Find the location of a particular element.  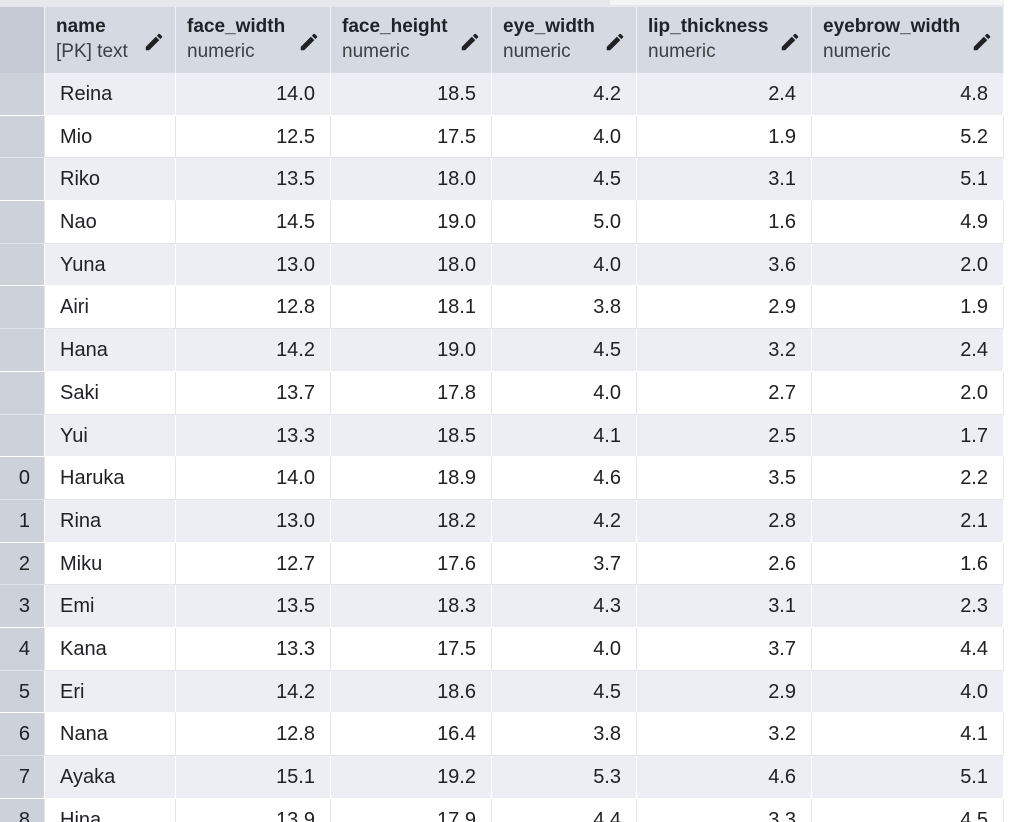

table-cell-eyebrow-width: 4.0 is located at coordinates (908, 691).